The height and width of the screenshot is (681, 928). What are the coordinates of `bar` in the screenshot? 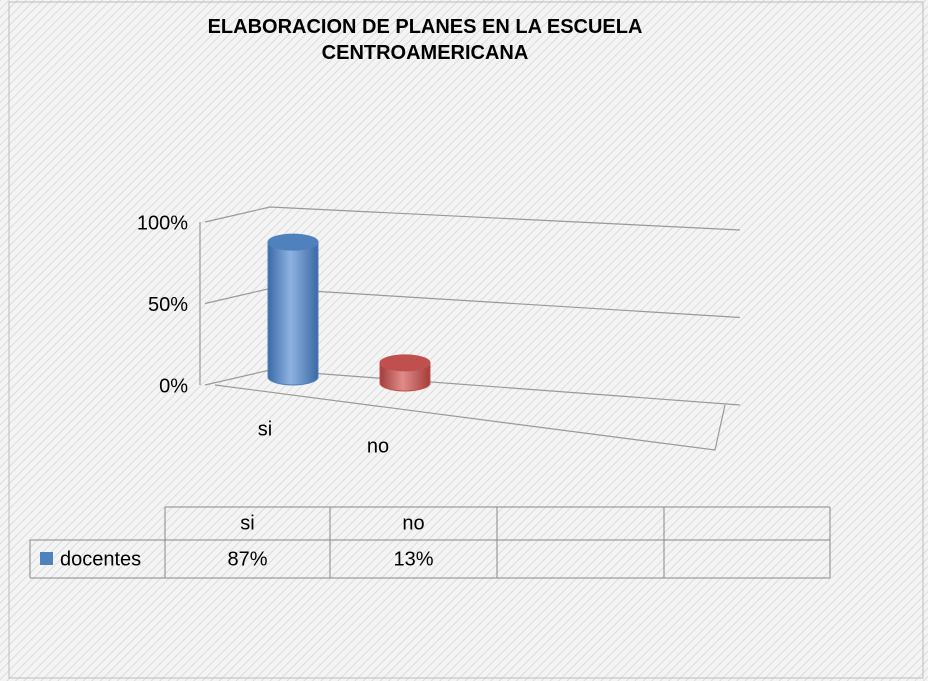 It's located at (293, 313).